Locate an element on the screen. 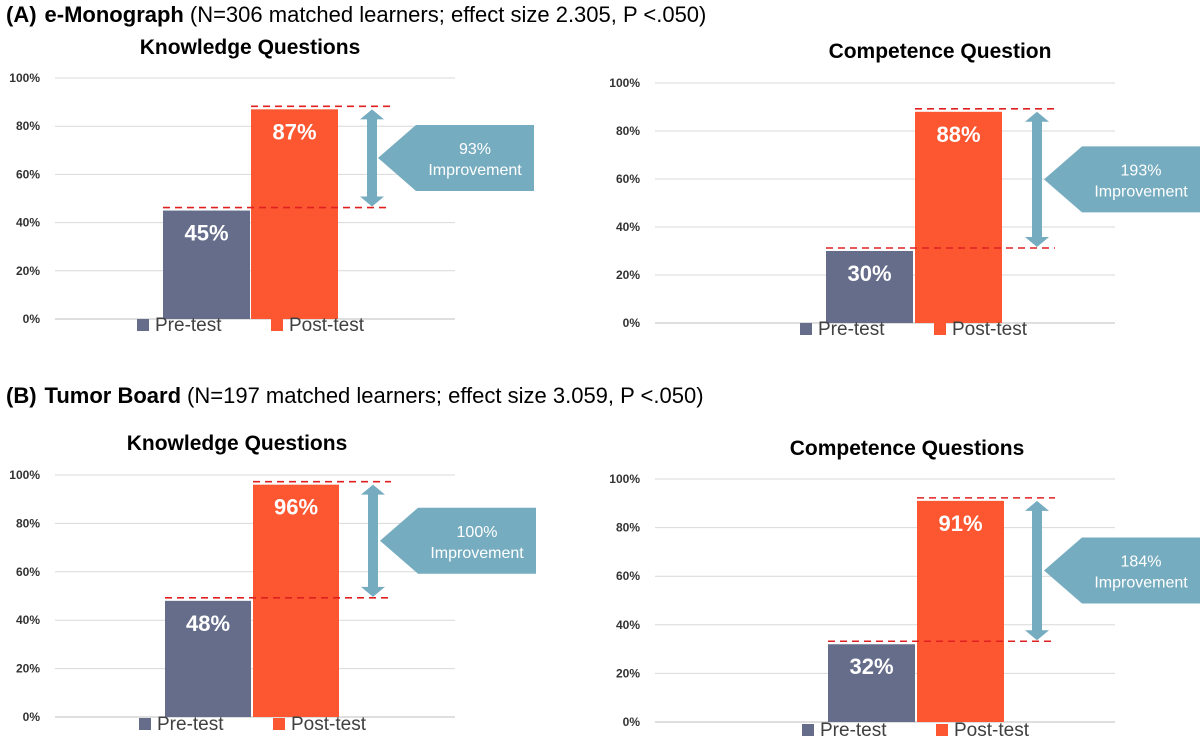 The height and width of the screenshot is (744, 1200). section-a-letter: (A) is located at coordinates (21, 14).